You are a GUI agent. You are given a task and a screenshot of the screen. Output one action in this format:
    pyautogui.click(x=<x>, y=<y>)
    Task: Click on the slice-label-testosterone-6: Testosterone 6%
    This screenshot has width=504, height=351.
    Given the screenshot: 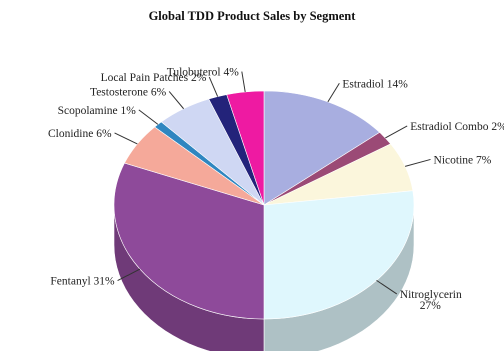 What is the action you would take?
    pyautogui.click(x=128, y=92)
    